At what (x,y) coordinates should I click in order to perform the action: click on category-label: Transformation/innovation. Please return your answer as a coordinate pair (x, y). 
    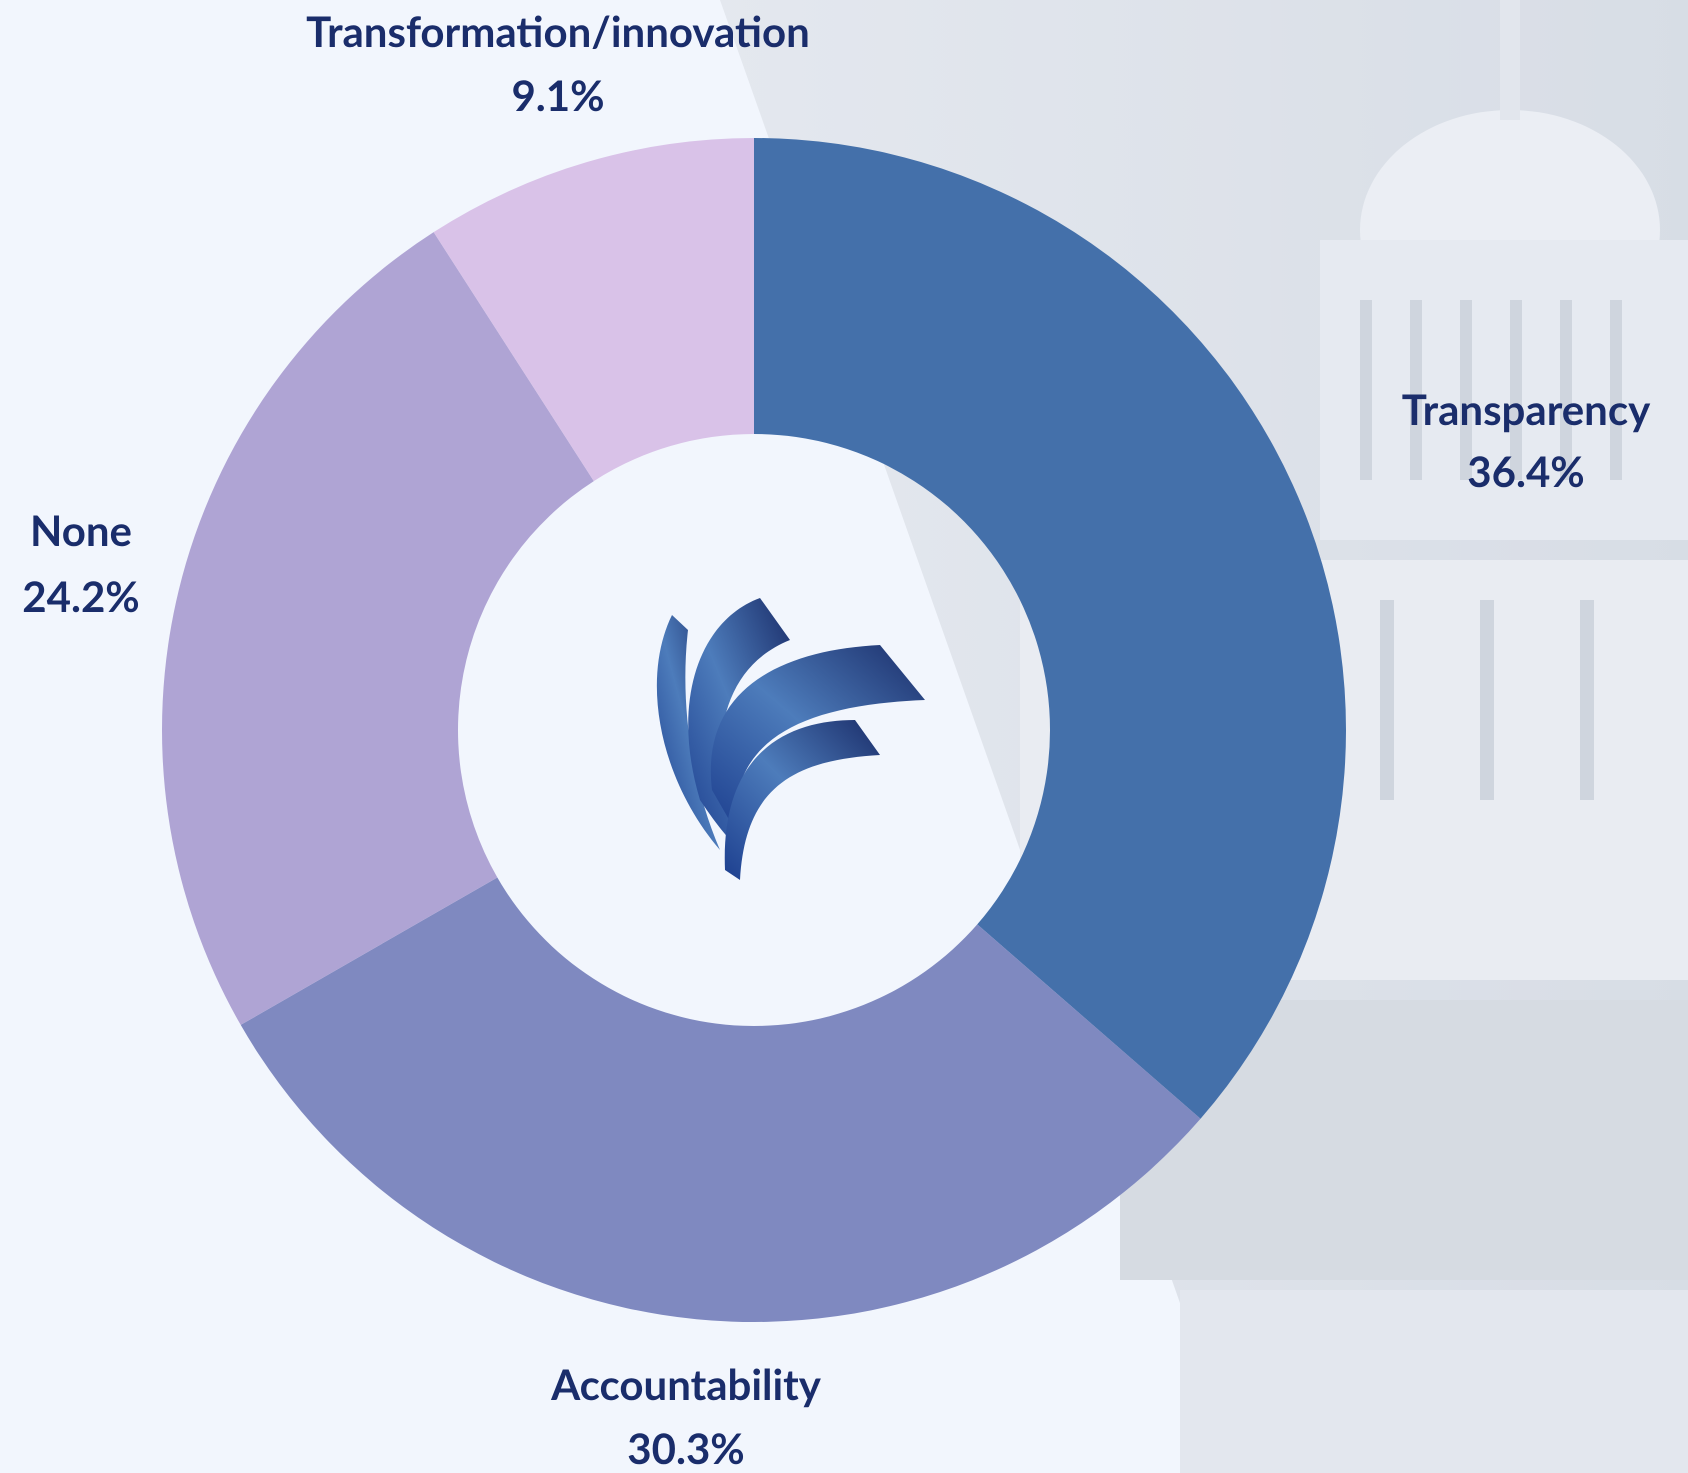
    Looking at the image, I should click on (558, 31).